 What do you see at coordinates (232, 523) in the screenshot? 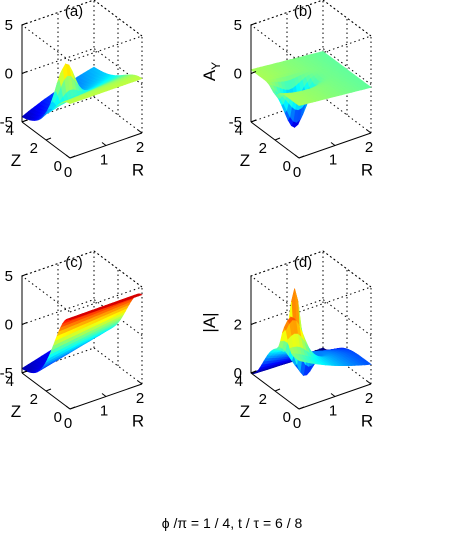
I see `figure-caption: ϕ /π = 1 / 4, t / τ = 6 / 8` at bounding box center [232, 523].